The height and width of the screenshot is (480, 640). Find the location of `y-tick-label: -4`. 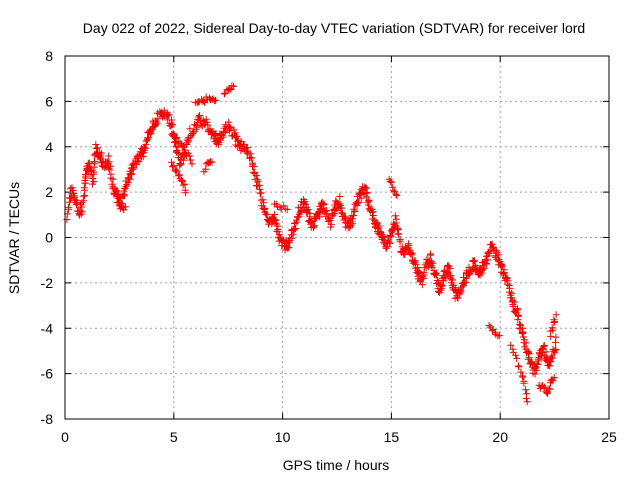

y-tick-label: -4 is located at coordinates (47, 328).